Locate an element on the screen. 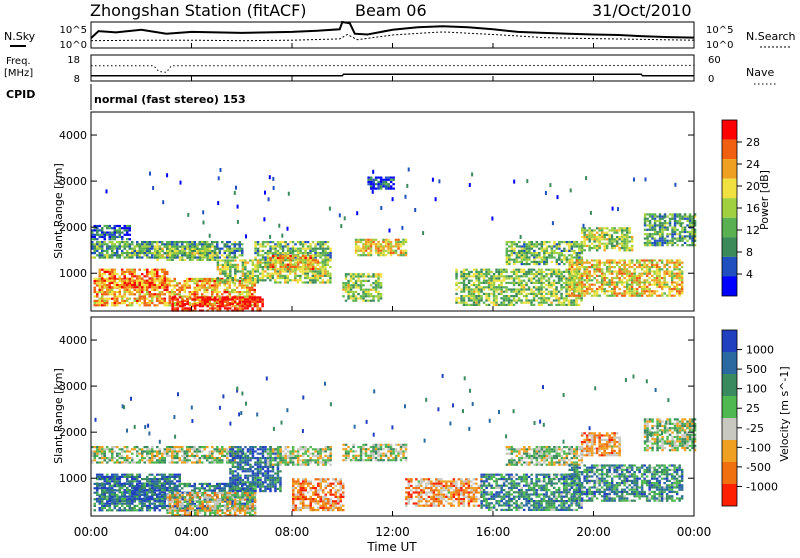  colorbar-tick-label: 24 is located at coordinates (753, 164).